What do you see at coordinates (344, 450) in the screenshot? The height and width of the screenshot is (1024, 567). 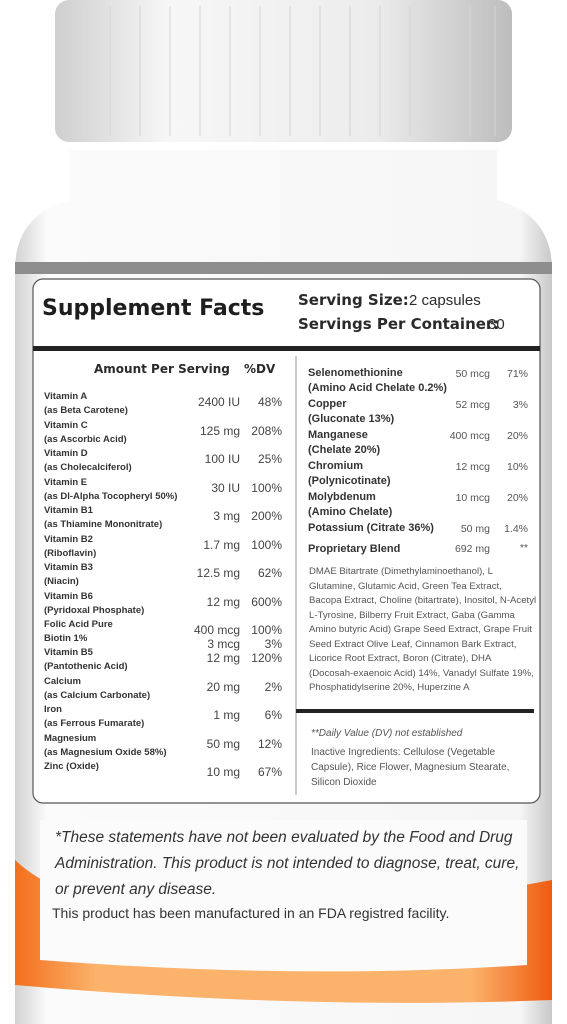 I see `nutrient-detail: (Chelate 20%)` at bounding box center [344, 450].